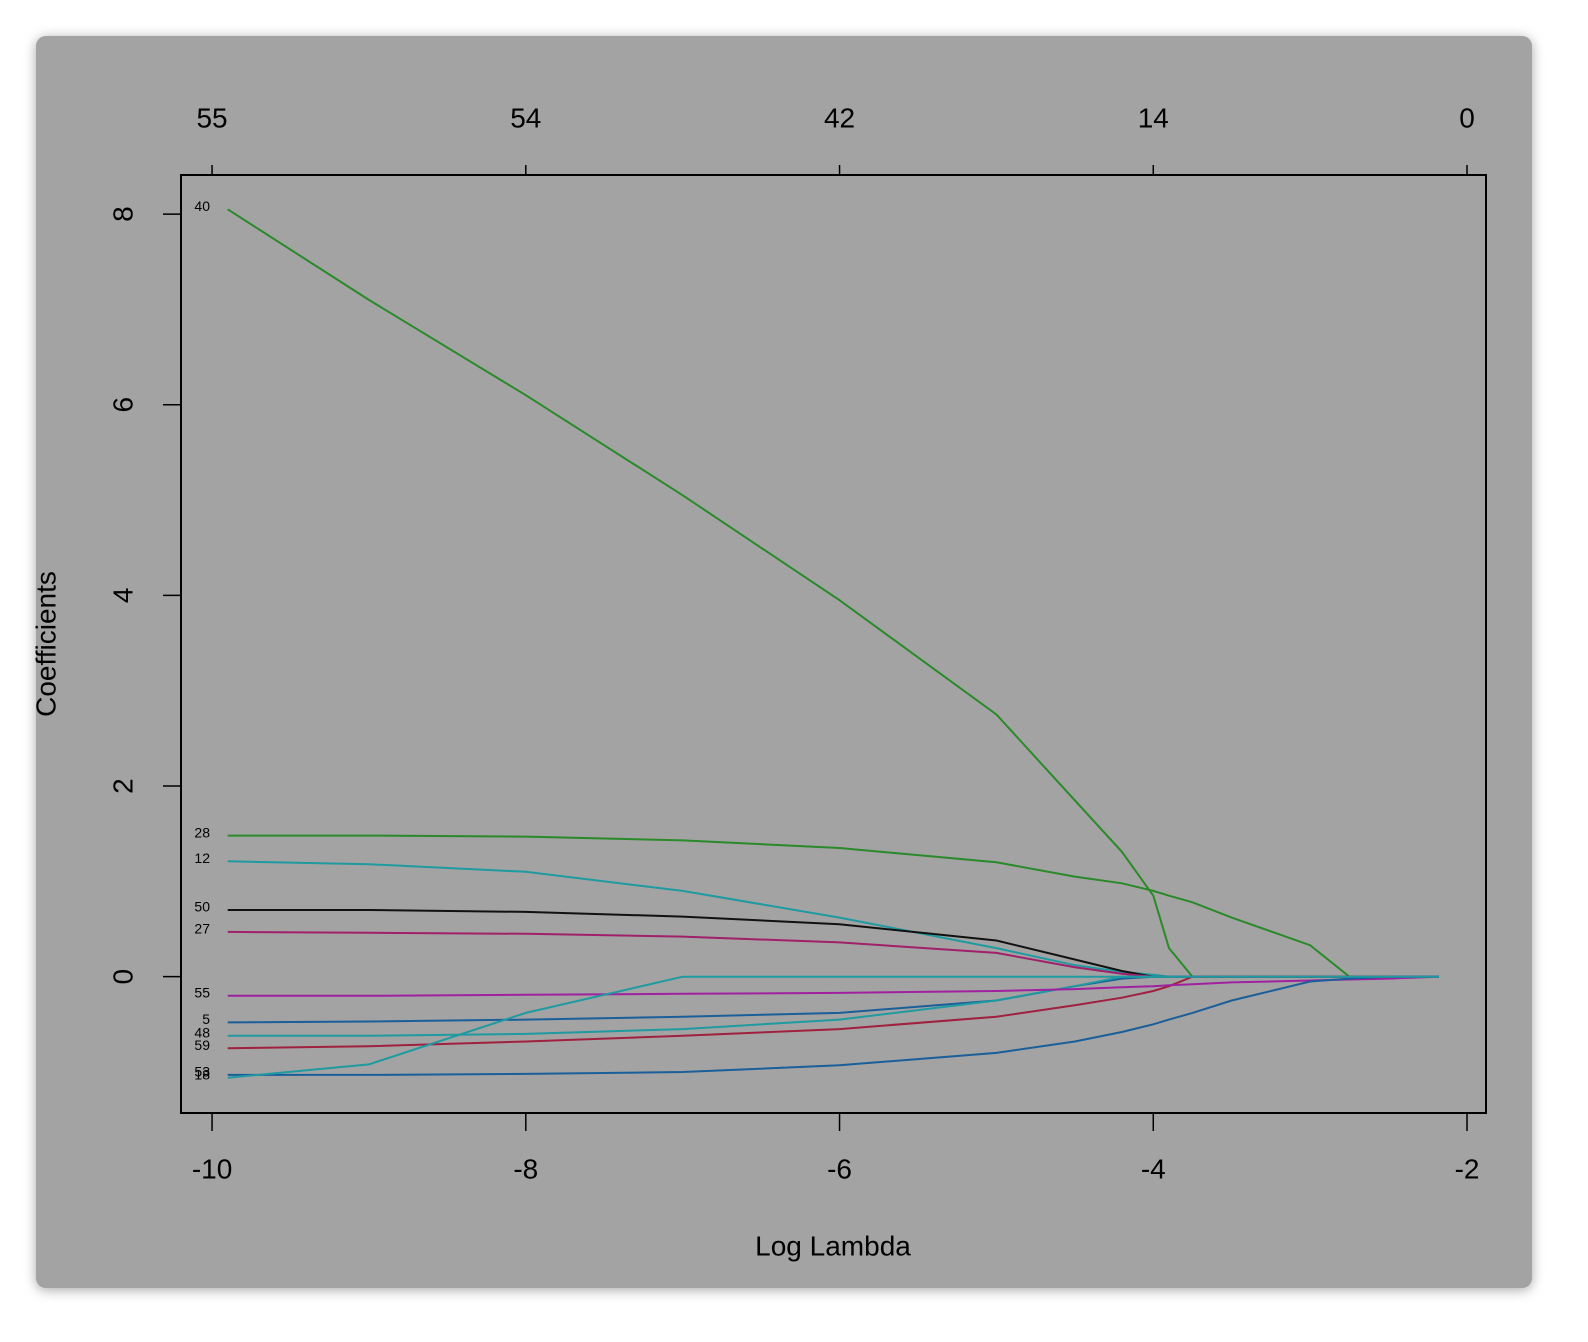  I want to click on series-label: 28, so click(202, 832).